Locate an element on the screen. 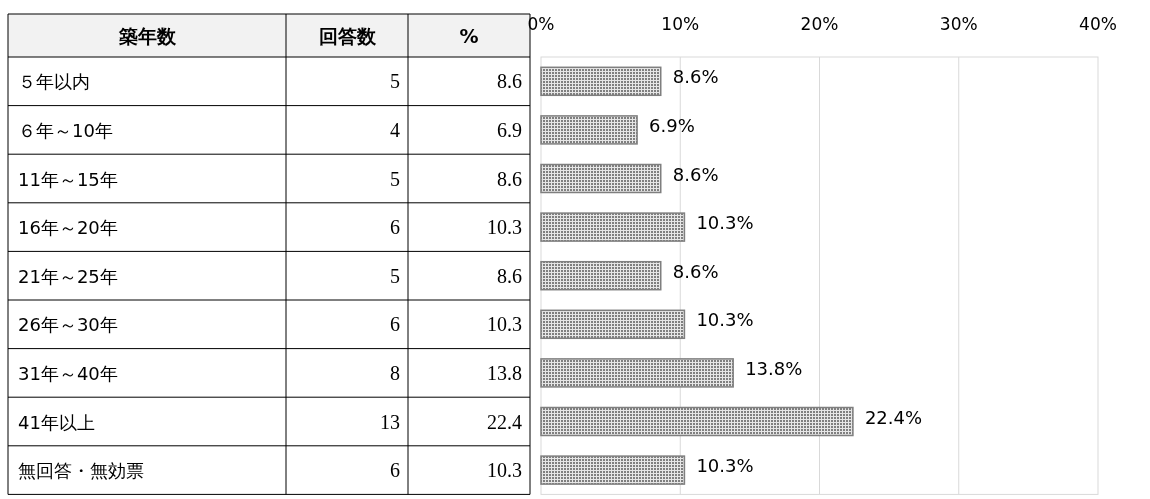 The image size is (1150, 499). x-tick-label: 10% is located at coordinates (680, 24).